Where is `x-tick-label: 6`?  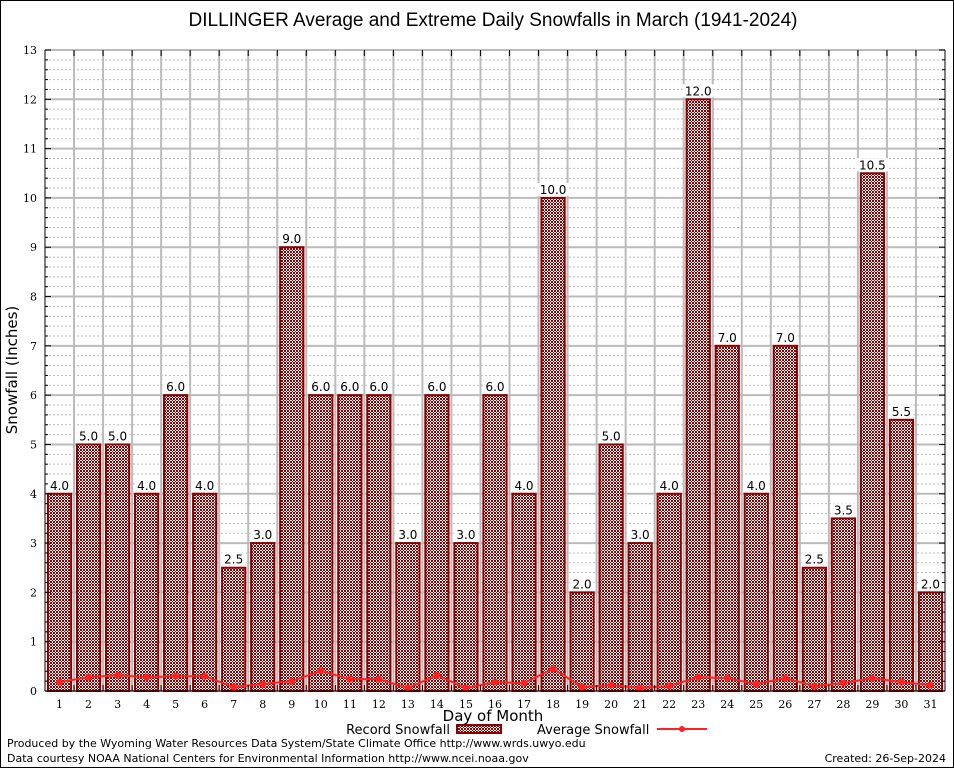
x-tick-label: 6 is located at coordinates (204, 704).